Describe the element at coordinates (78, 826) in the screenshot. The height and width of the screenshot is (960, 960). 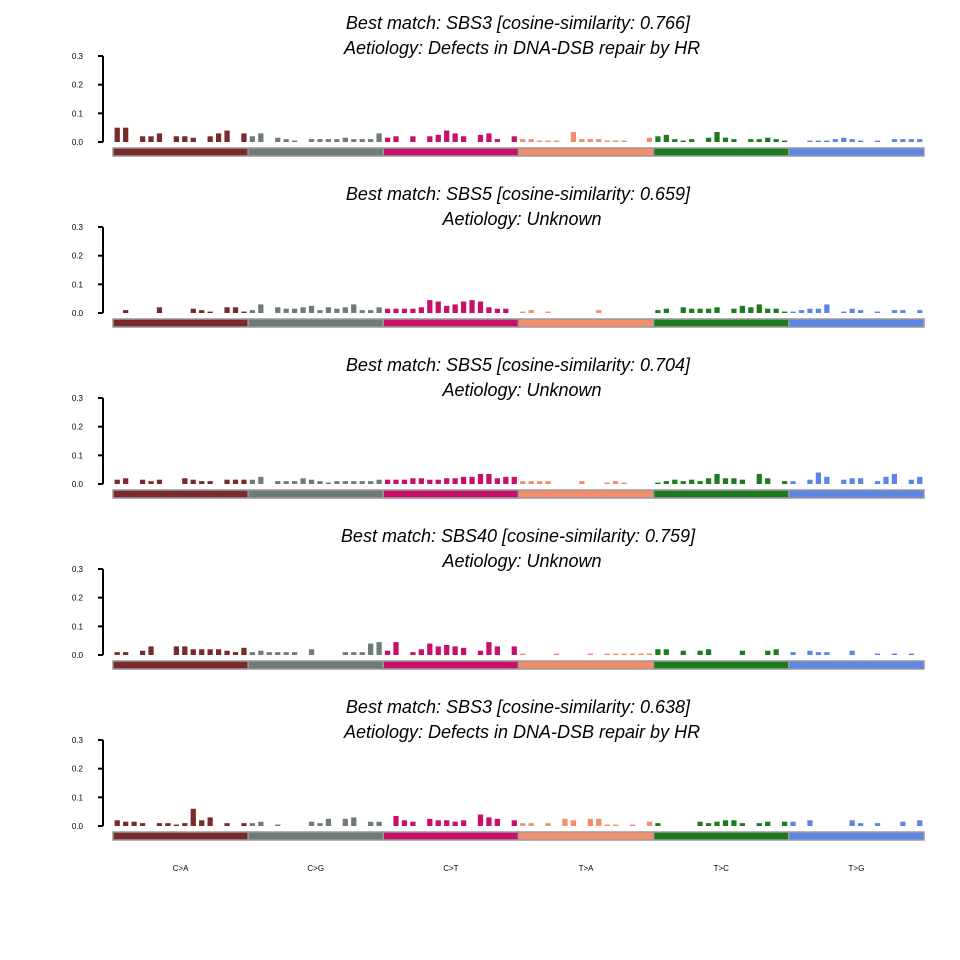
I see `y-tick-label: 0.0` at that location.